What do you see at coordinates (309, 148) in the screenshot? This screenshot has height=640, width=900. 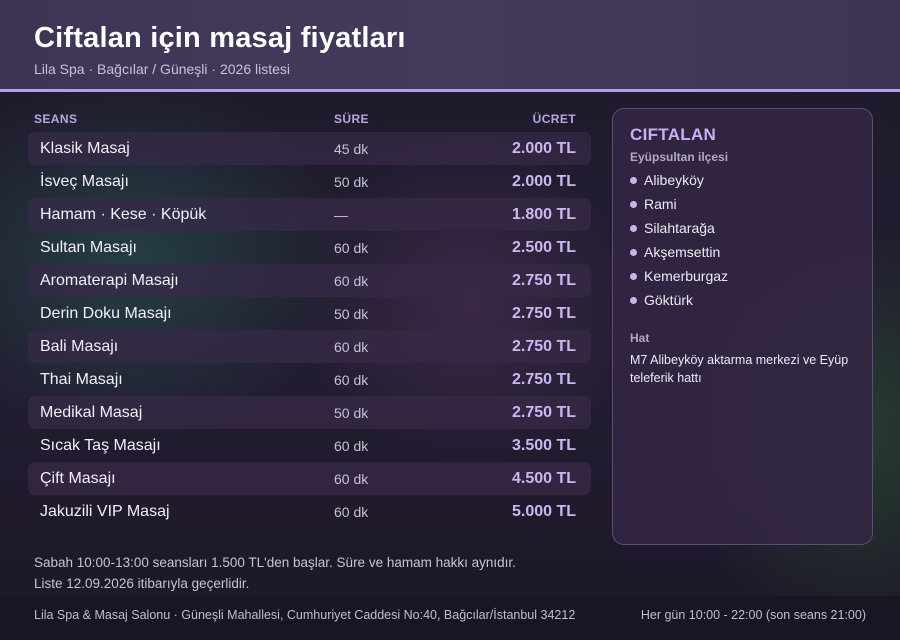 I see `table-row: Klasik Masaj 45 dk 2.000 TL` at bounding box center [309, 148].